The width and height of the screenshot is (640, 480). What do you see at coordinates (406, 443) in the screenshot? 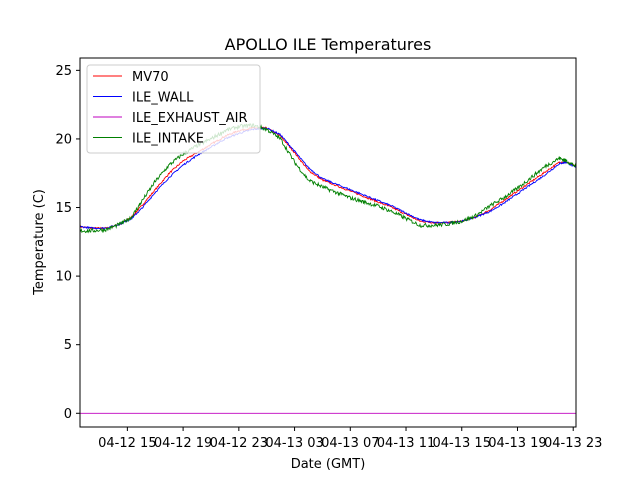
I see `x-tick-label: 04-13 11` at bounding box center [406, 443].